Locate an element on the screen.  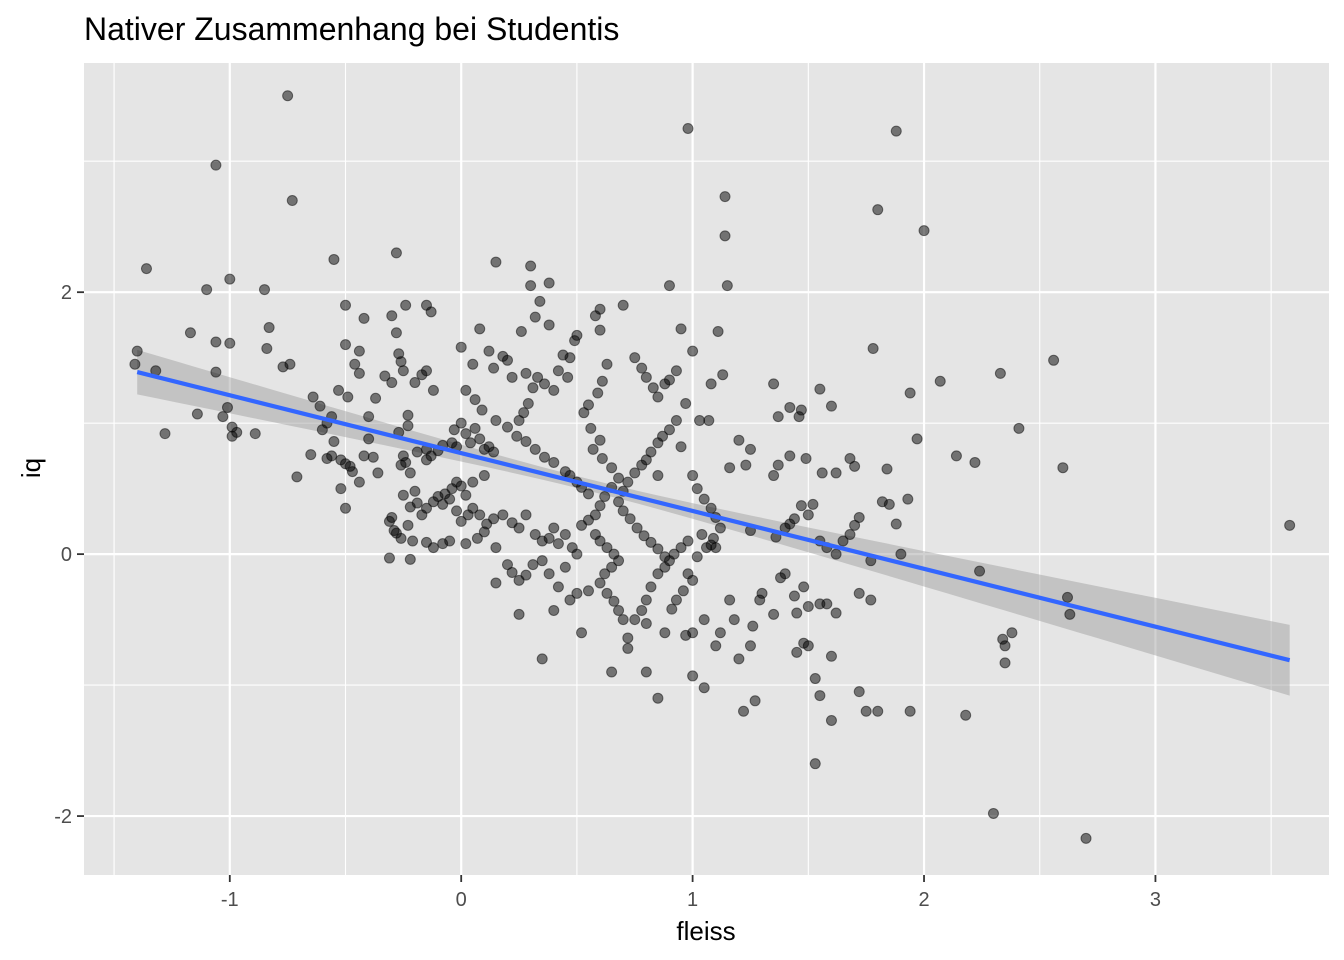
x-tick-label: 3 is located at coordinates (1155, 900).